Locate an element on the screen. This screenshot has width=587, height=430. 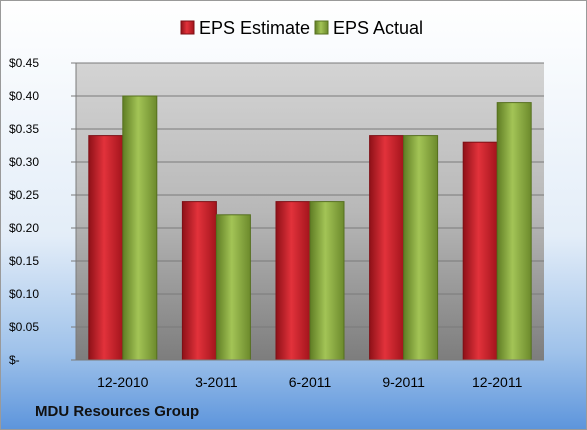
y-tick-label: $0.25 is located at coordinates (24, 195).